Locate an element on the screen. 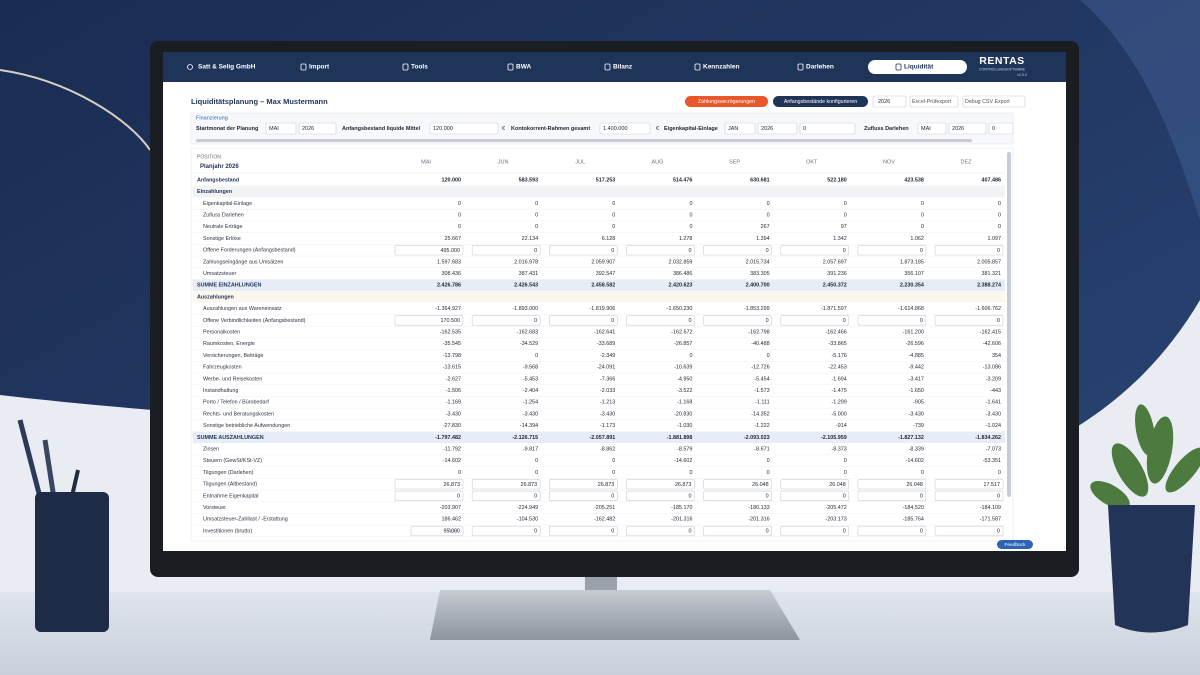  nav-item: Import is located at coordinates (319, 67).